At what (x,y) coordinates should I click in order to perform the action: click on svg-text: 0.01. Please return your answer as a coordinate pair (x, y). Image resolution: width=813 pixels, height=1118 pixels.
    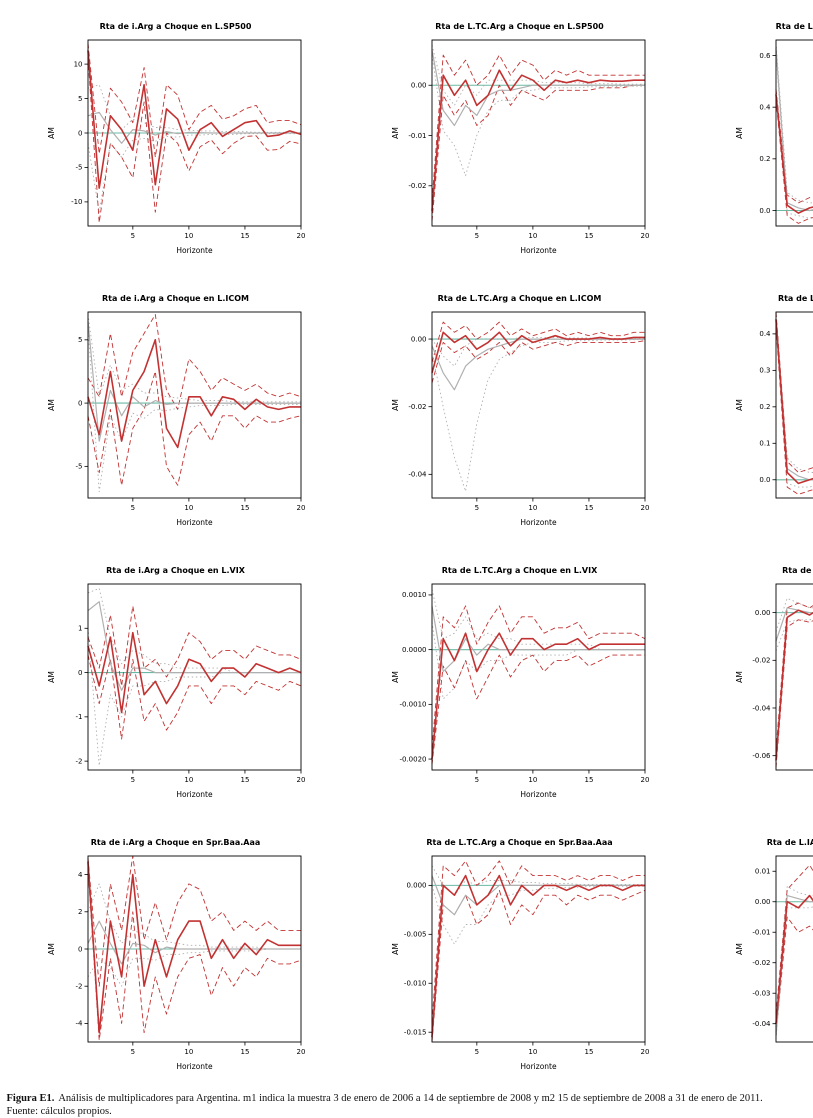
    Looking at the image, I should click on (762, 872).